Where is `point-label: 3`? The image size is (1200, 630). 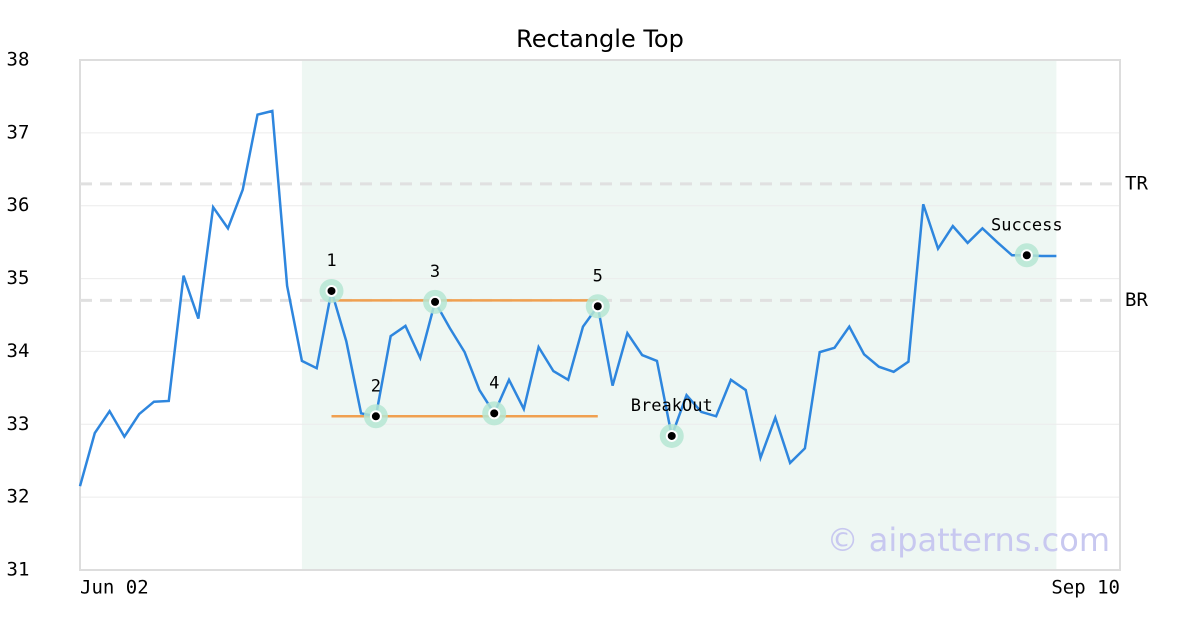 point-label: 3 is located at coordinates (435, 272).